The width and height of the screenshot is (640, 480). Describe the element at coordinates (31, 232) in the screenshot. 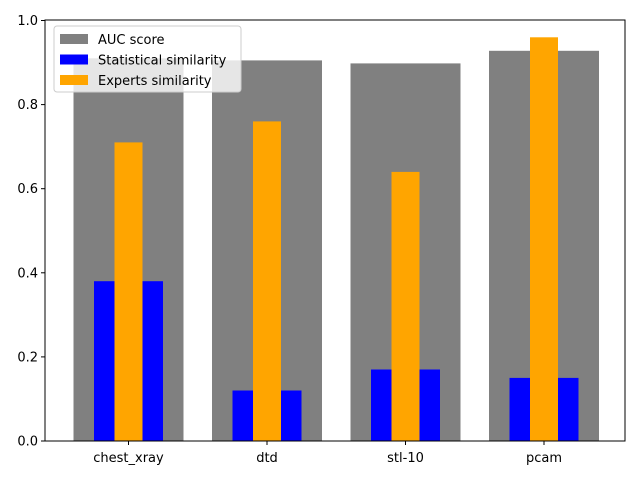

I see `y-axis: 0.0 0.2 0.4 0.6 0.8 1.0` at that location.